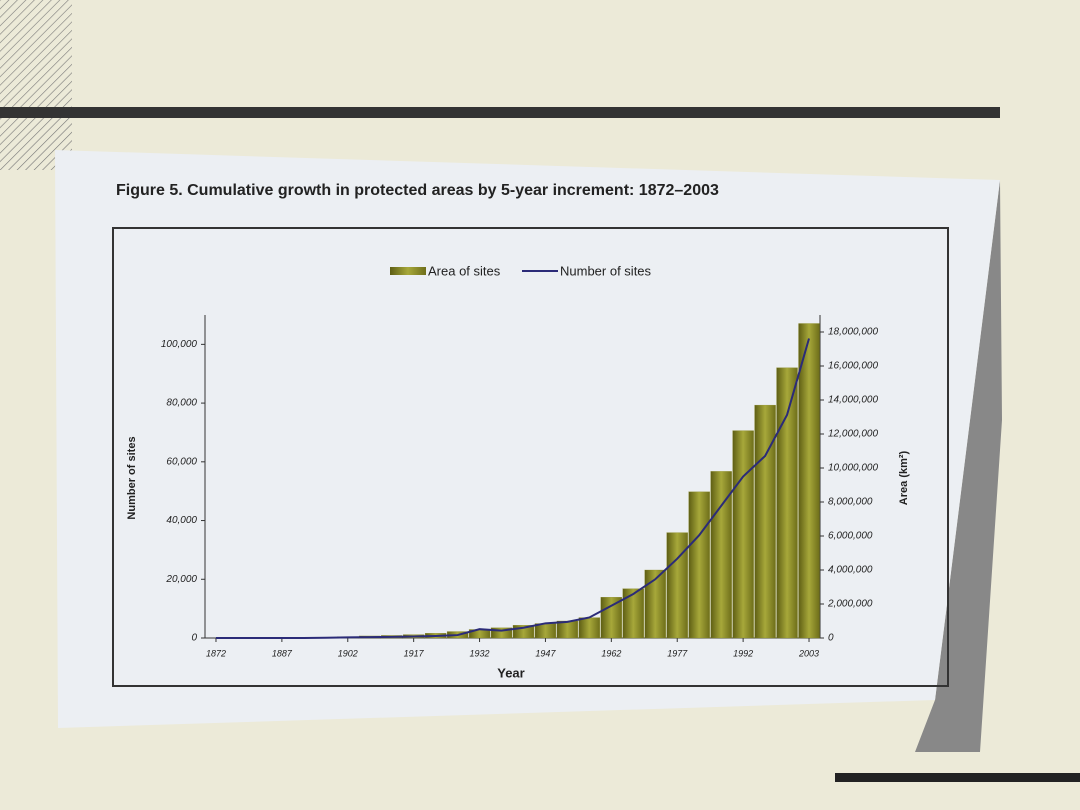 Image resolution: width=1080 pixels, height=810 pixels. What do you see at coordinates (500, 112) in the screenshot?
I see `top-rule` at bounding box center [500, 112].